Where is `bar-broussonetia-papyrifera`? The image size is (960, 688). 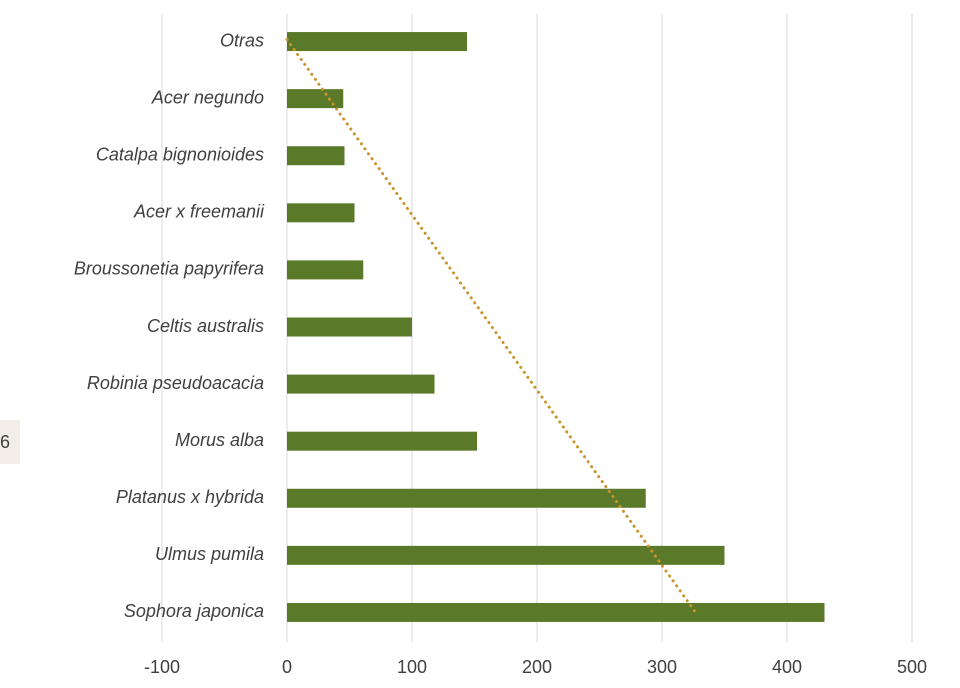
bar-broussonetia-papyrifera is located at coordinates (325, 270).